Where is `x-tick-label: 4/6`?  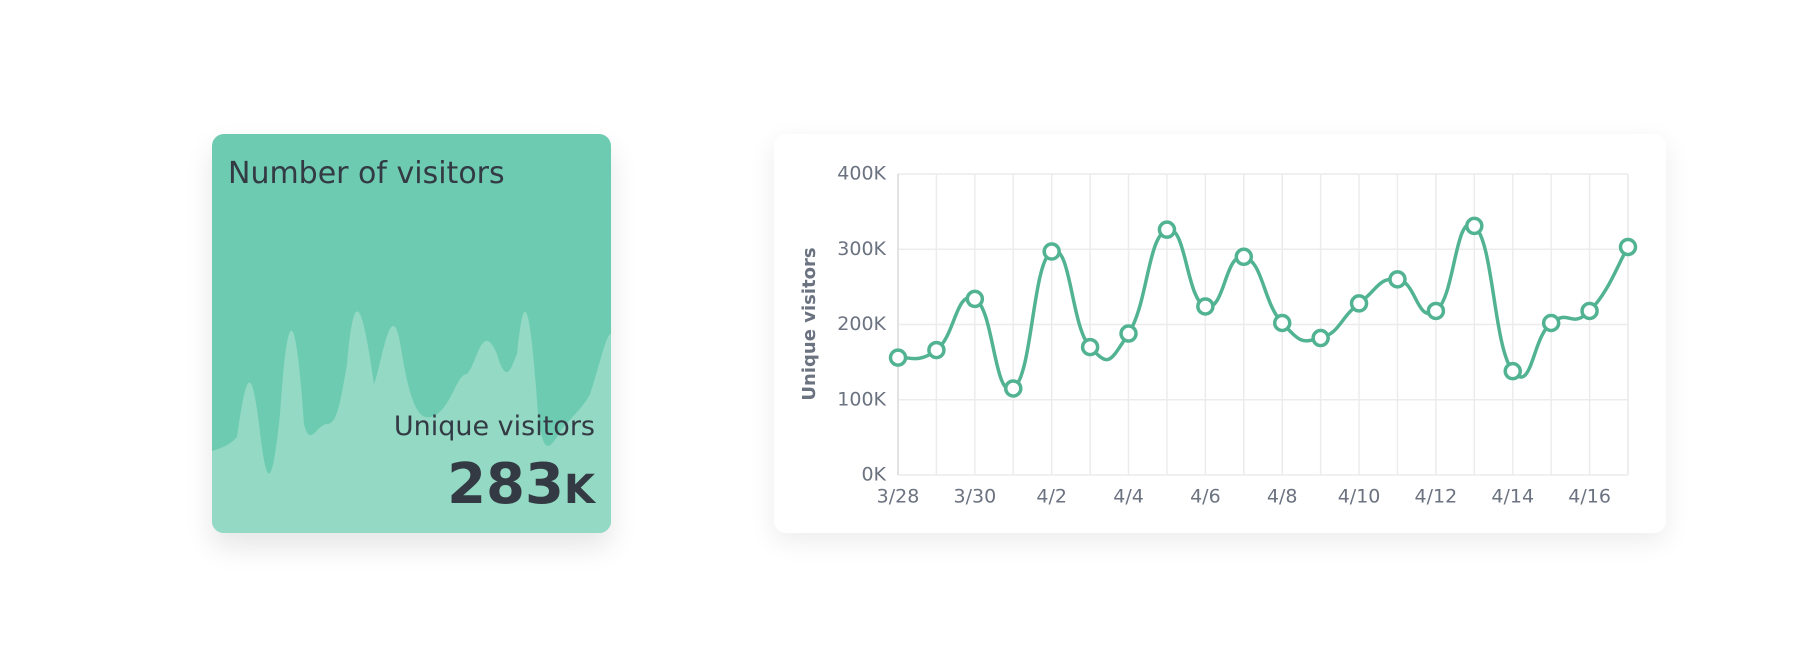 x-tick-label: 4/6 is located at coordinates (1205, 497).